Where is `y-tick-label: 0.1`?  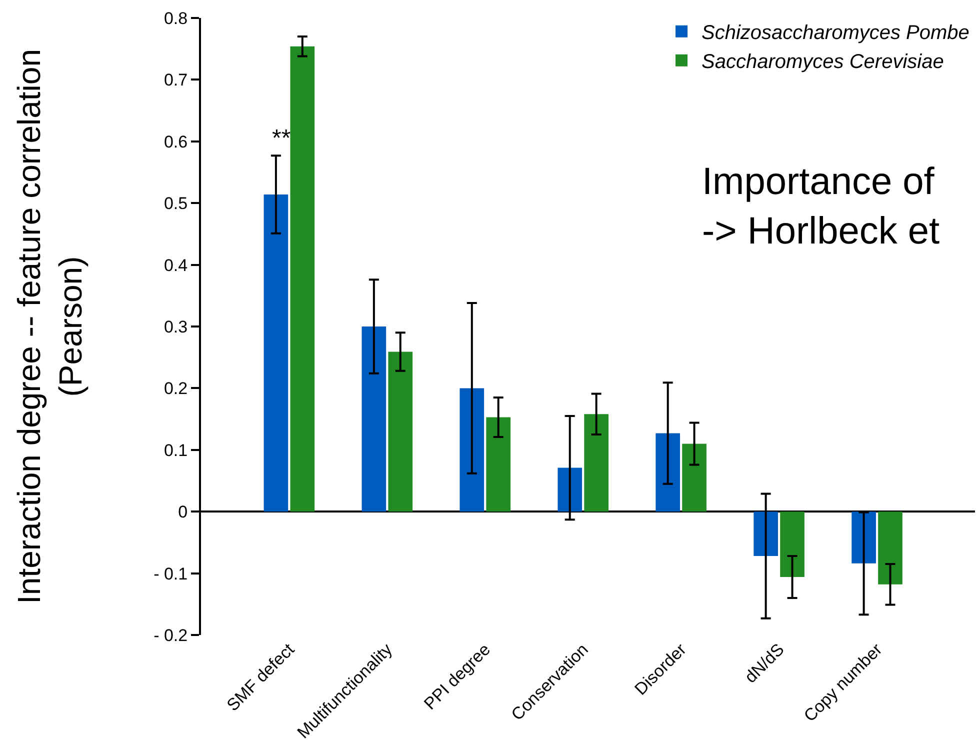
y-tick-label: 0.1 is located at coordinates (176, 450).